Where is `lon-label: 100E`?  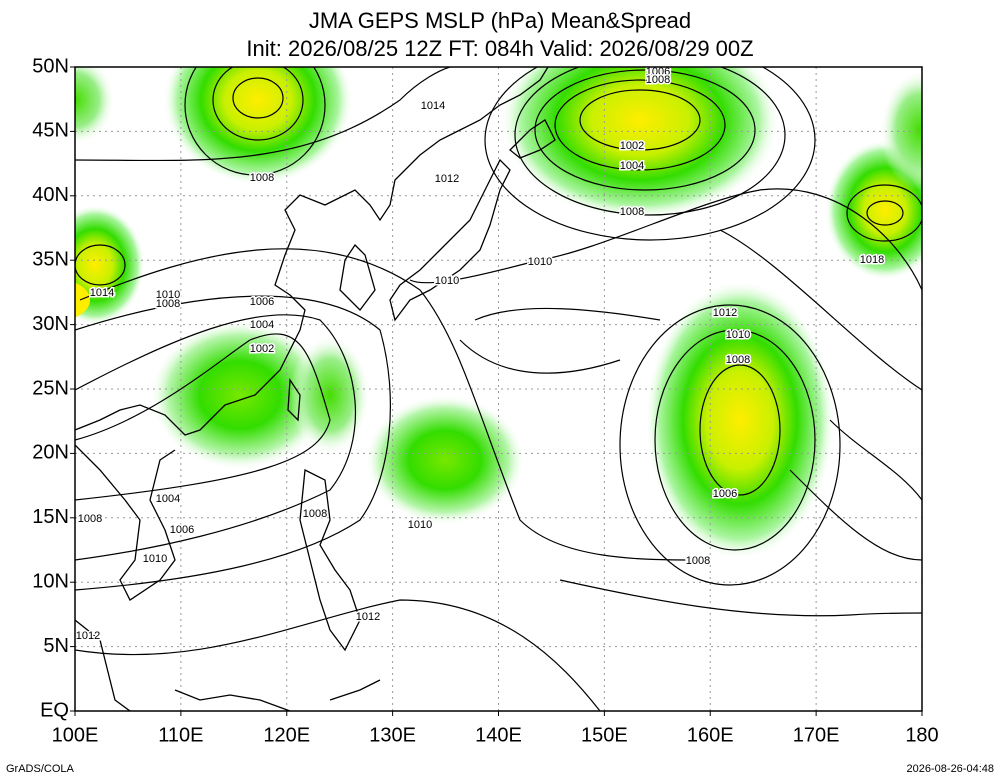
lon-label: 100E is located at coordinates (75, 735).